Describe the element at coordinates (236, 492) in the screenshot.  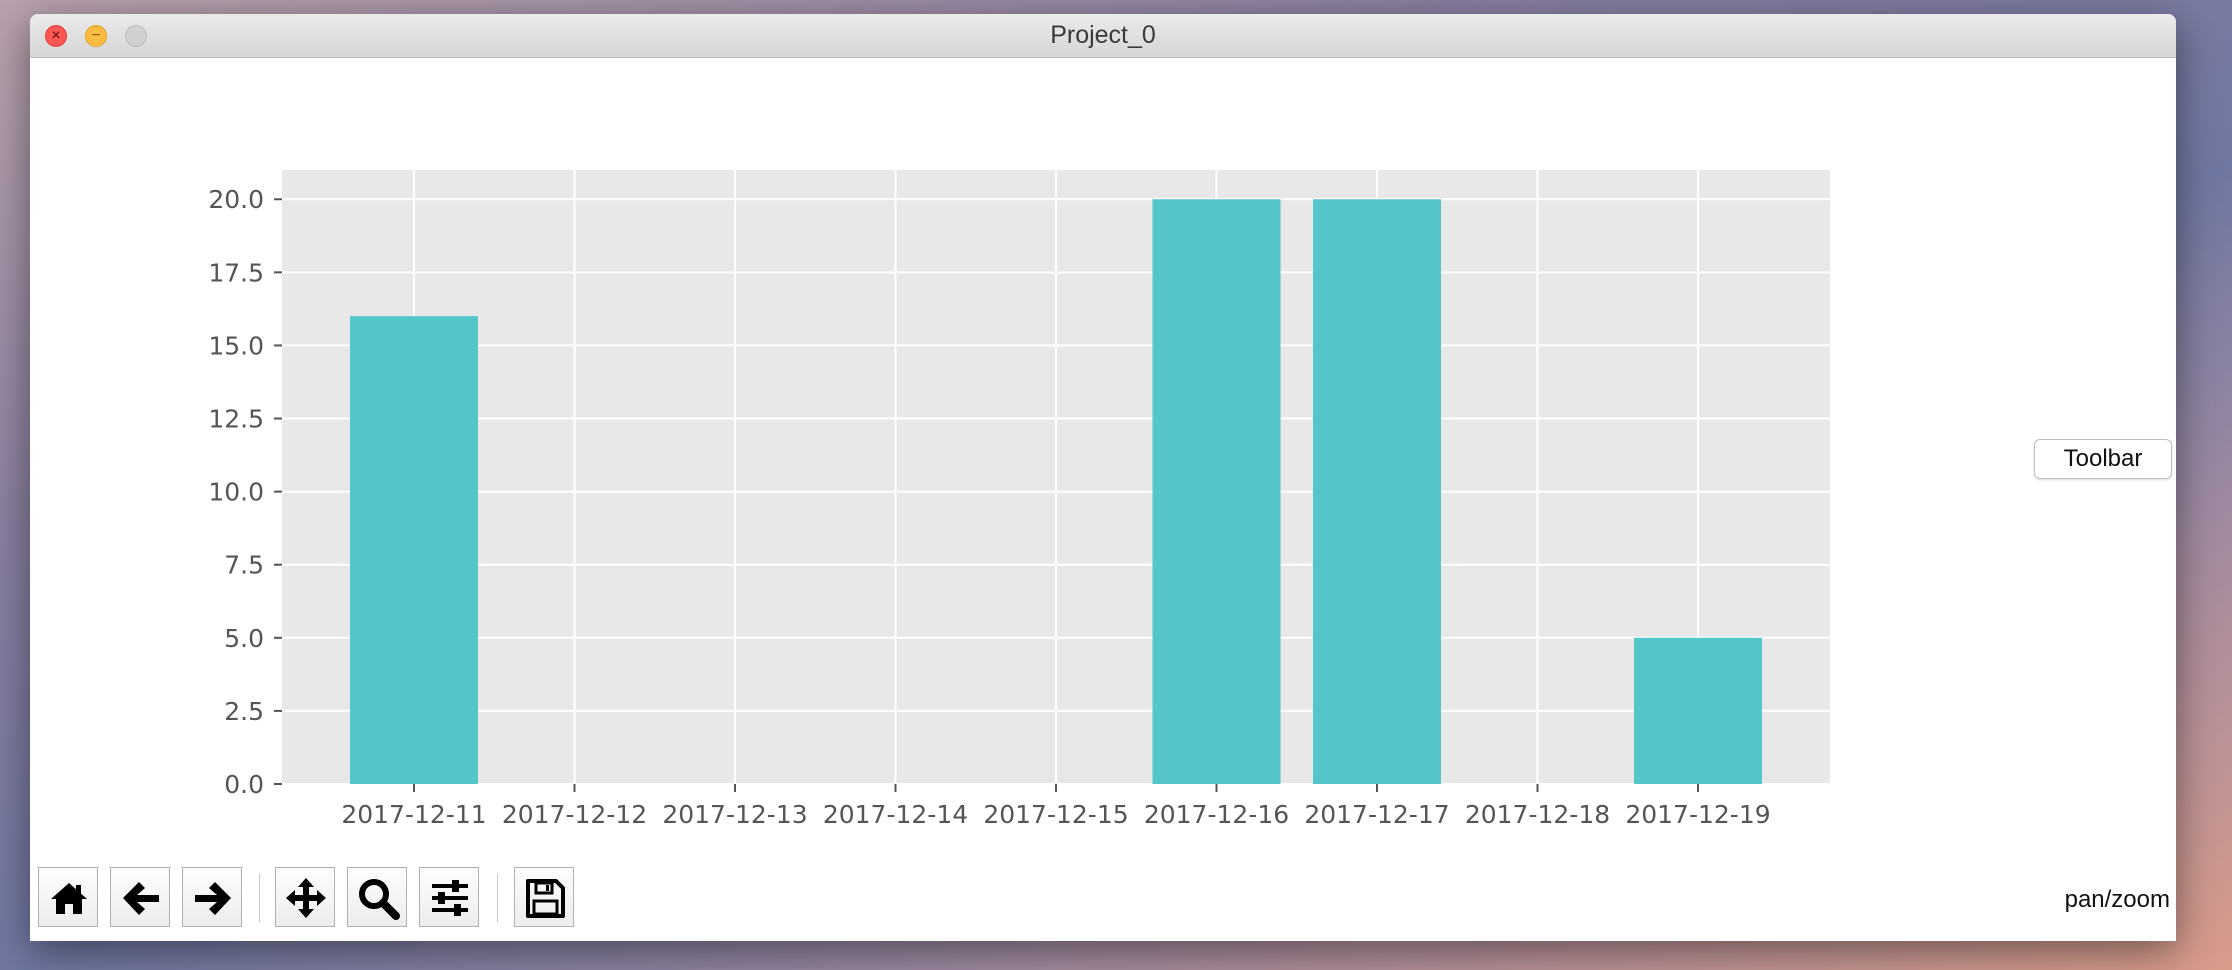
I see `y-tick-label: 10.0` at that location.